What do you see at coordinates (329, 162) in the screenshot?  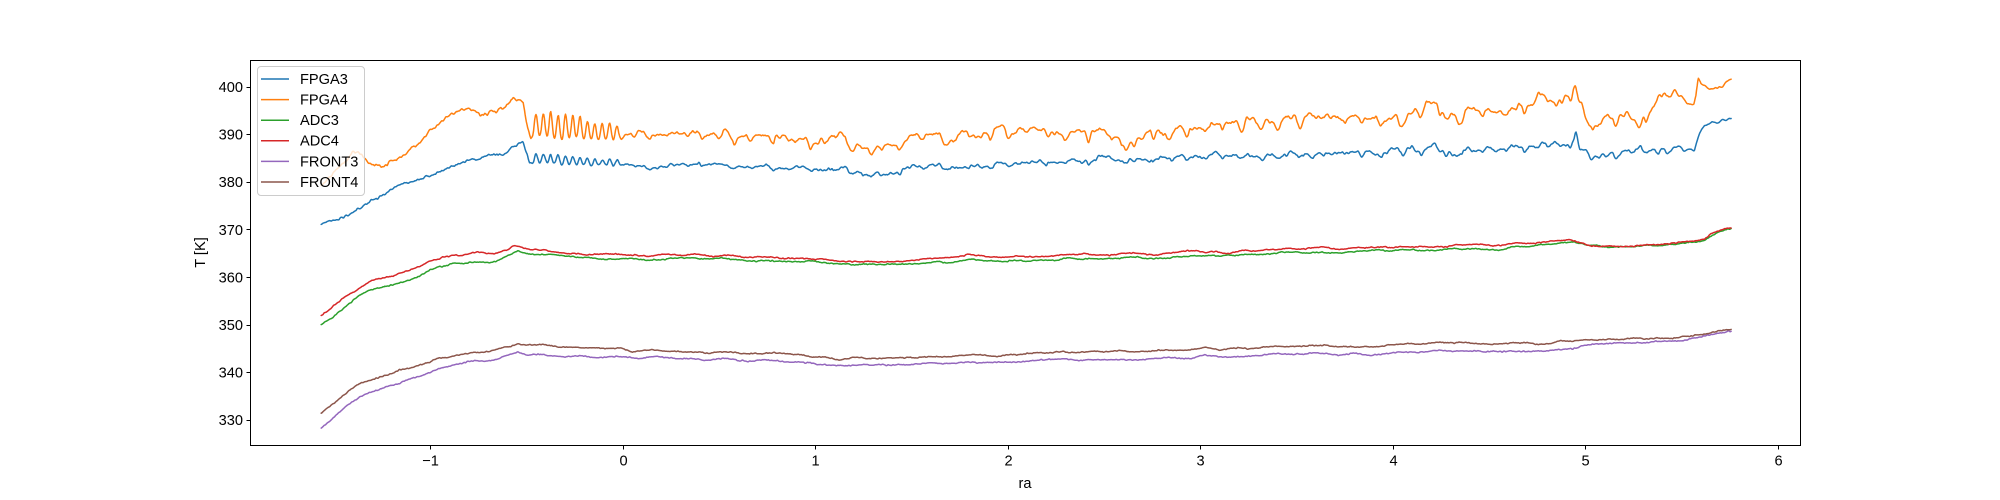 I see `svg-text: FRONT3` at bounding box center [329, 162].